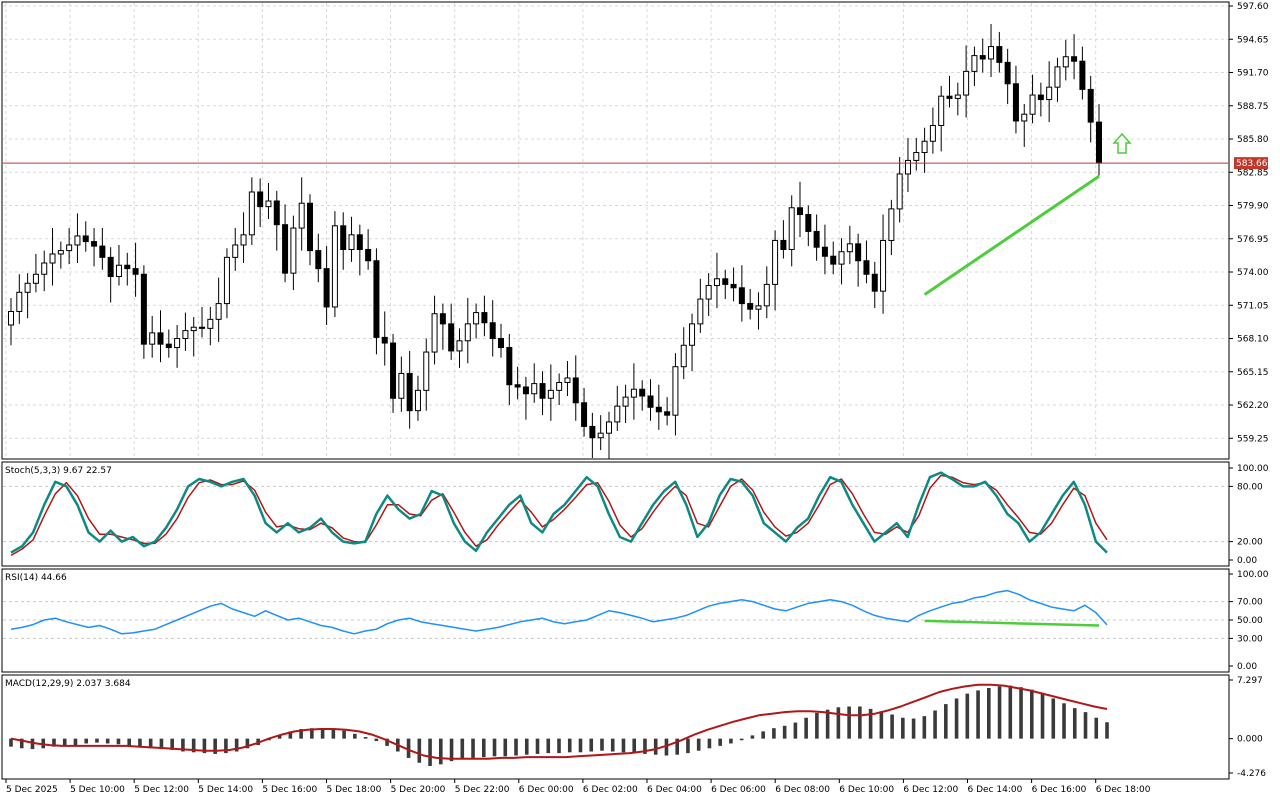  What do you see at coordinates (354, 790) in the screenshot?
I see `time-tick-label: 5 Dec 18:00` at bounding box center [354, 790].